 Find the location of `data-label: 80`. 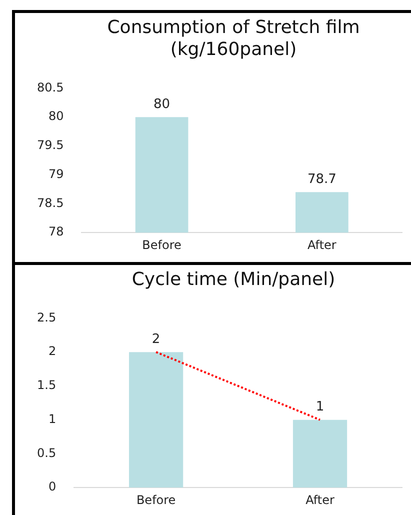

data-label: 80 is located at coordinates (162, 104).